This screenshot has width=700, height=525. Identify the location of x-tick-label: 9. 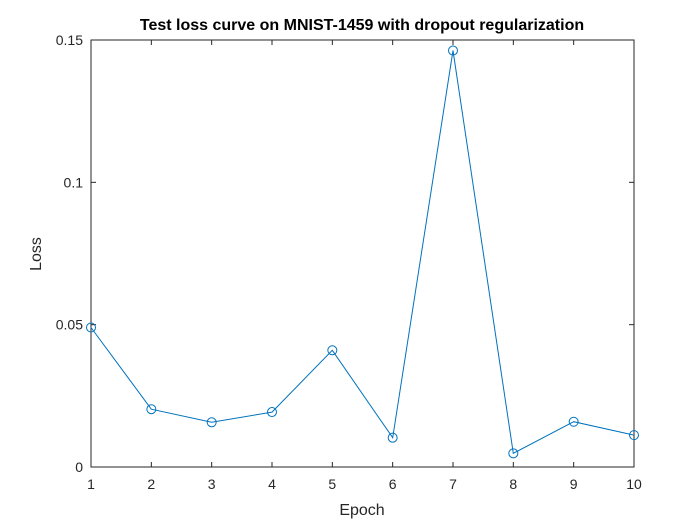
(574, 484).